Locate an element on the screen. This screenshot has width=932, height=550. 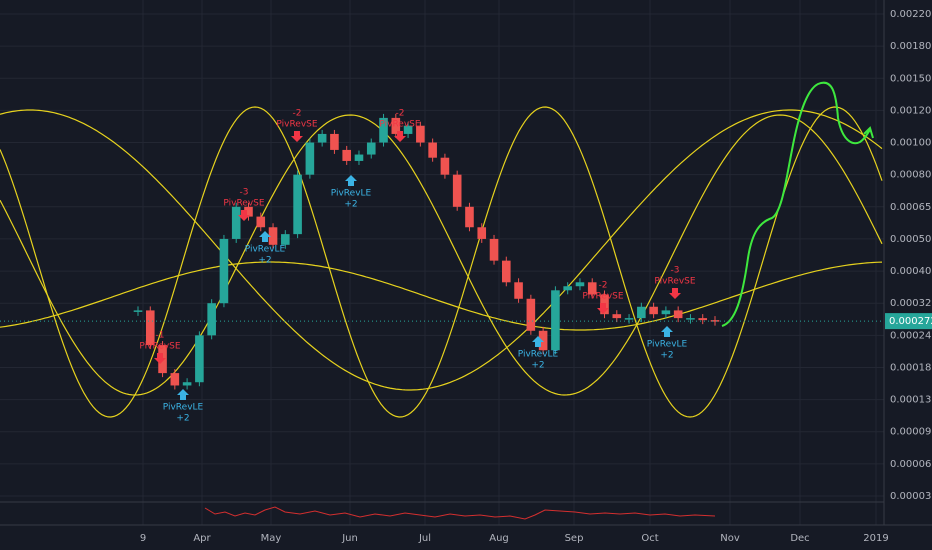
last-price-label: 0.0002726 is located at coordinates (910, 321).